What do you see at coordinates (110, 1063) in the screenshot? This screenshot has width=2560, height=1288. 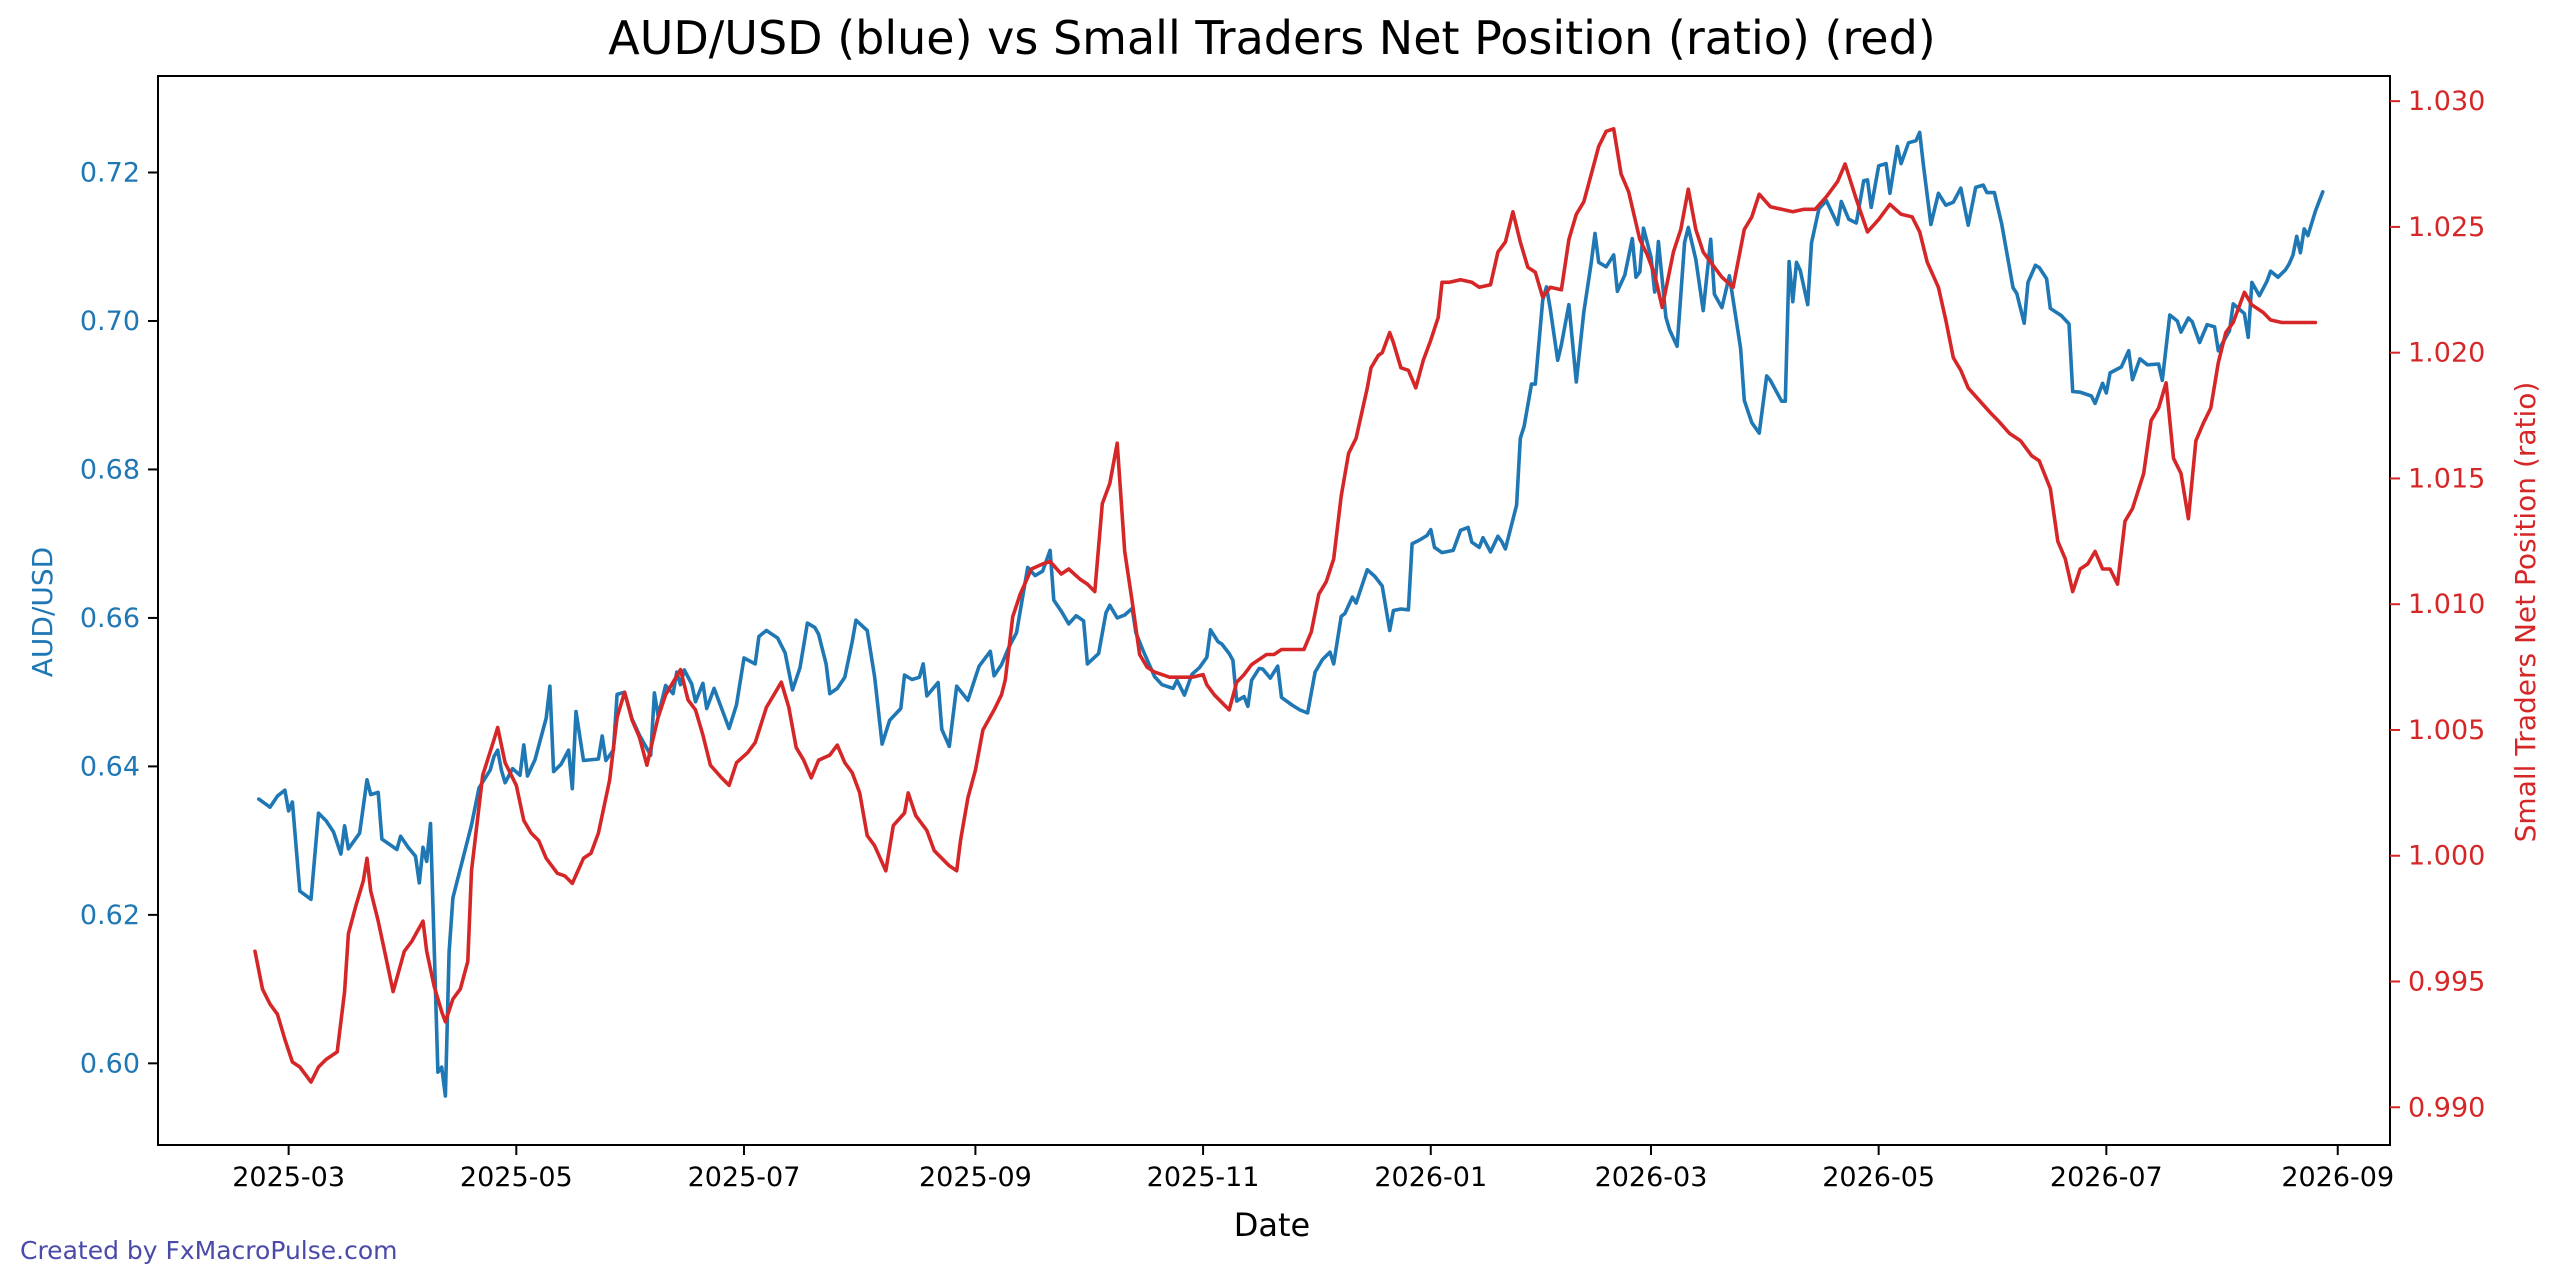 I see `left-y-tick-label: 0.60` at bounding box center [110, 1063].